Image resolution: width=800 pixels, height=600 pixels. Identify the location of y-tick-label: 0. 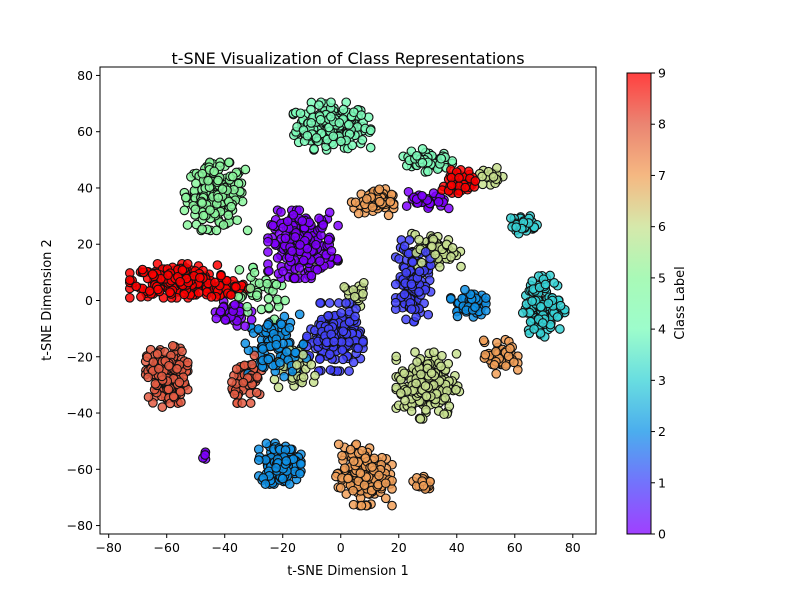
(89, 300).